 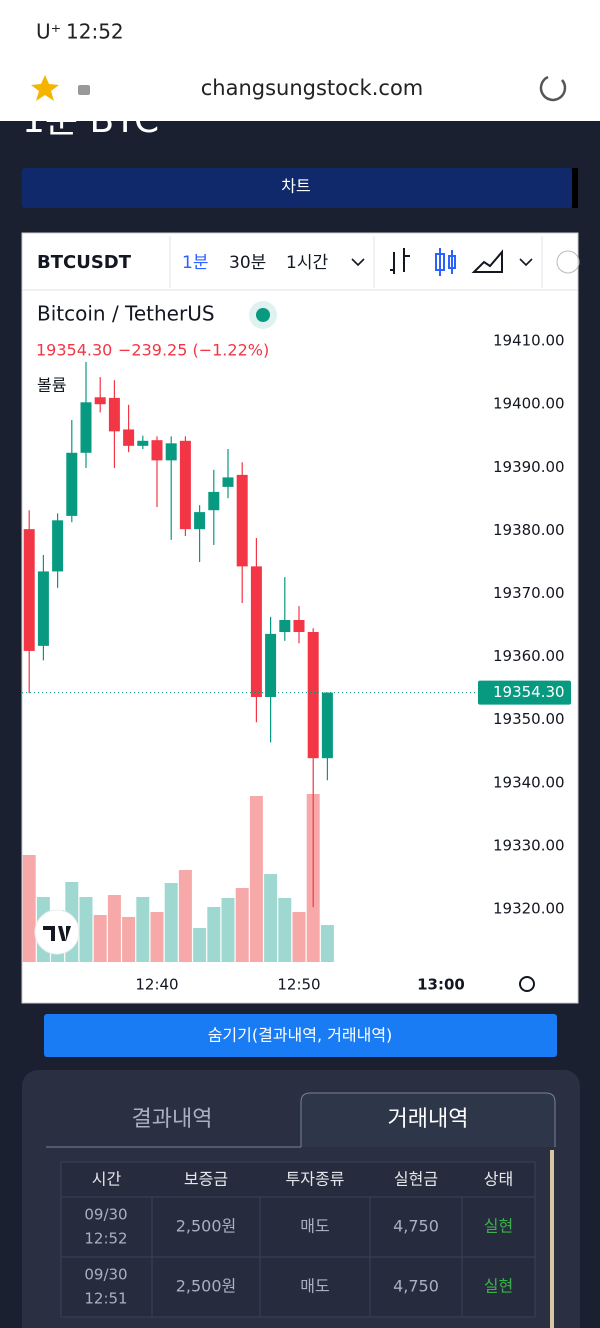 What do you see at coordinates (400, 261) in the screenshot?
I see `bar-style-icon` at bounding box center [400, 261].